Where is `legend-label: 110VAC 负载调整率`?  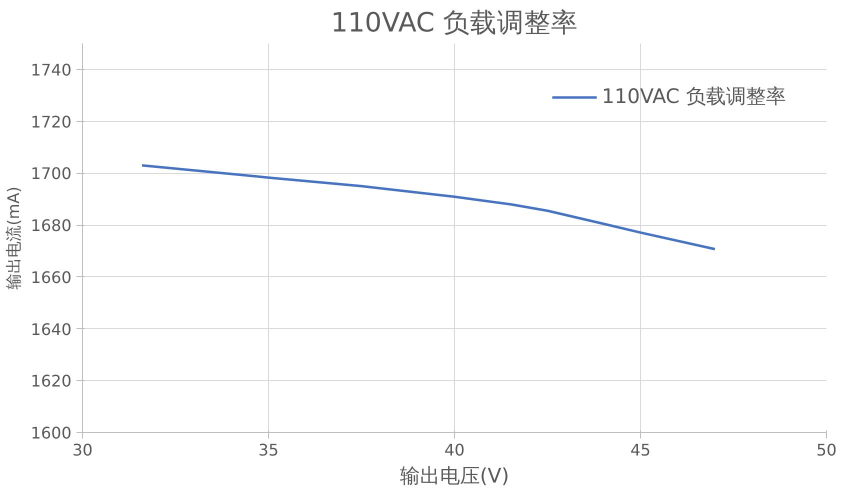 legend-label: 110VAC 负载调整率 is located at coordinates (694, 96).